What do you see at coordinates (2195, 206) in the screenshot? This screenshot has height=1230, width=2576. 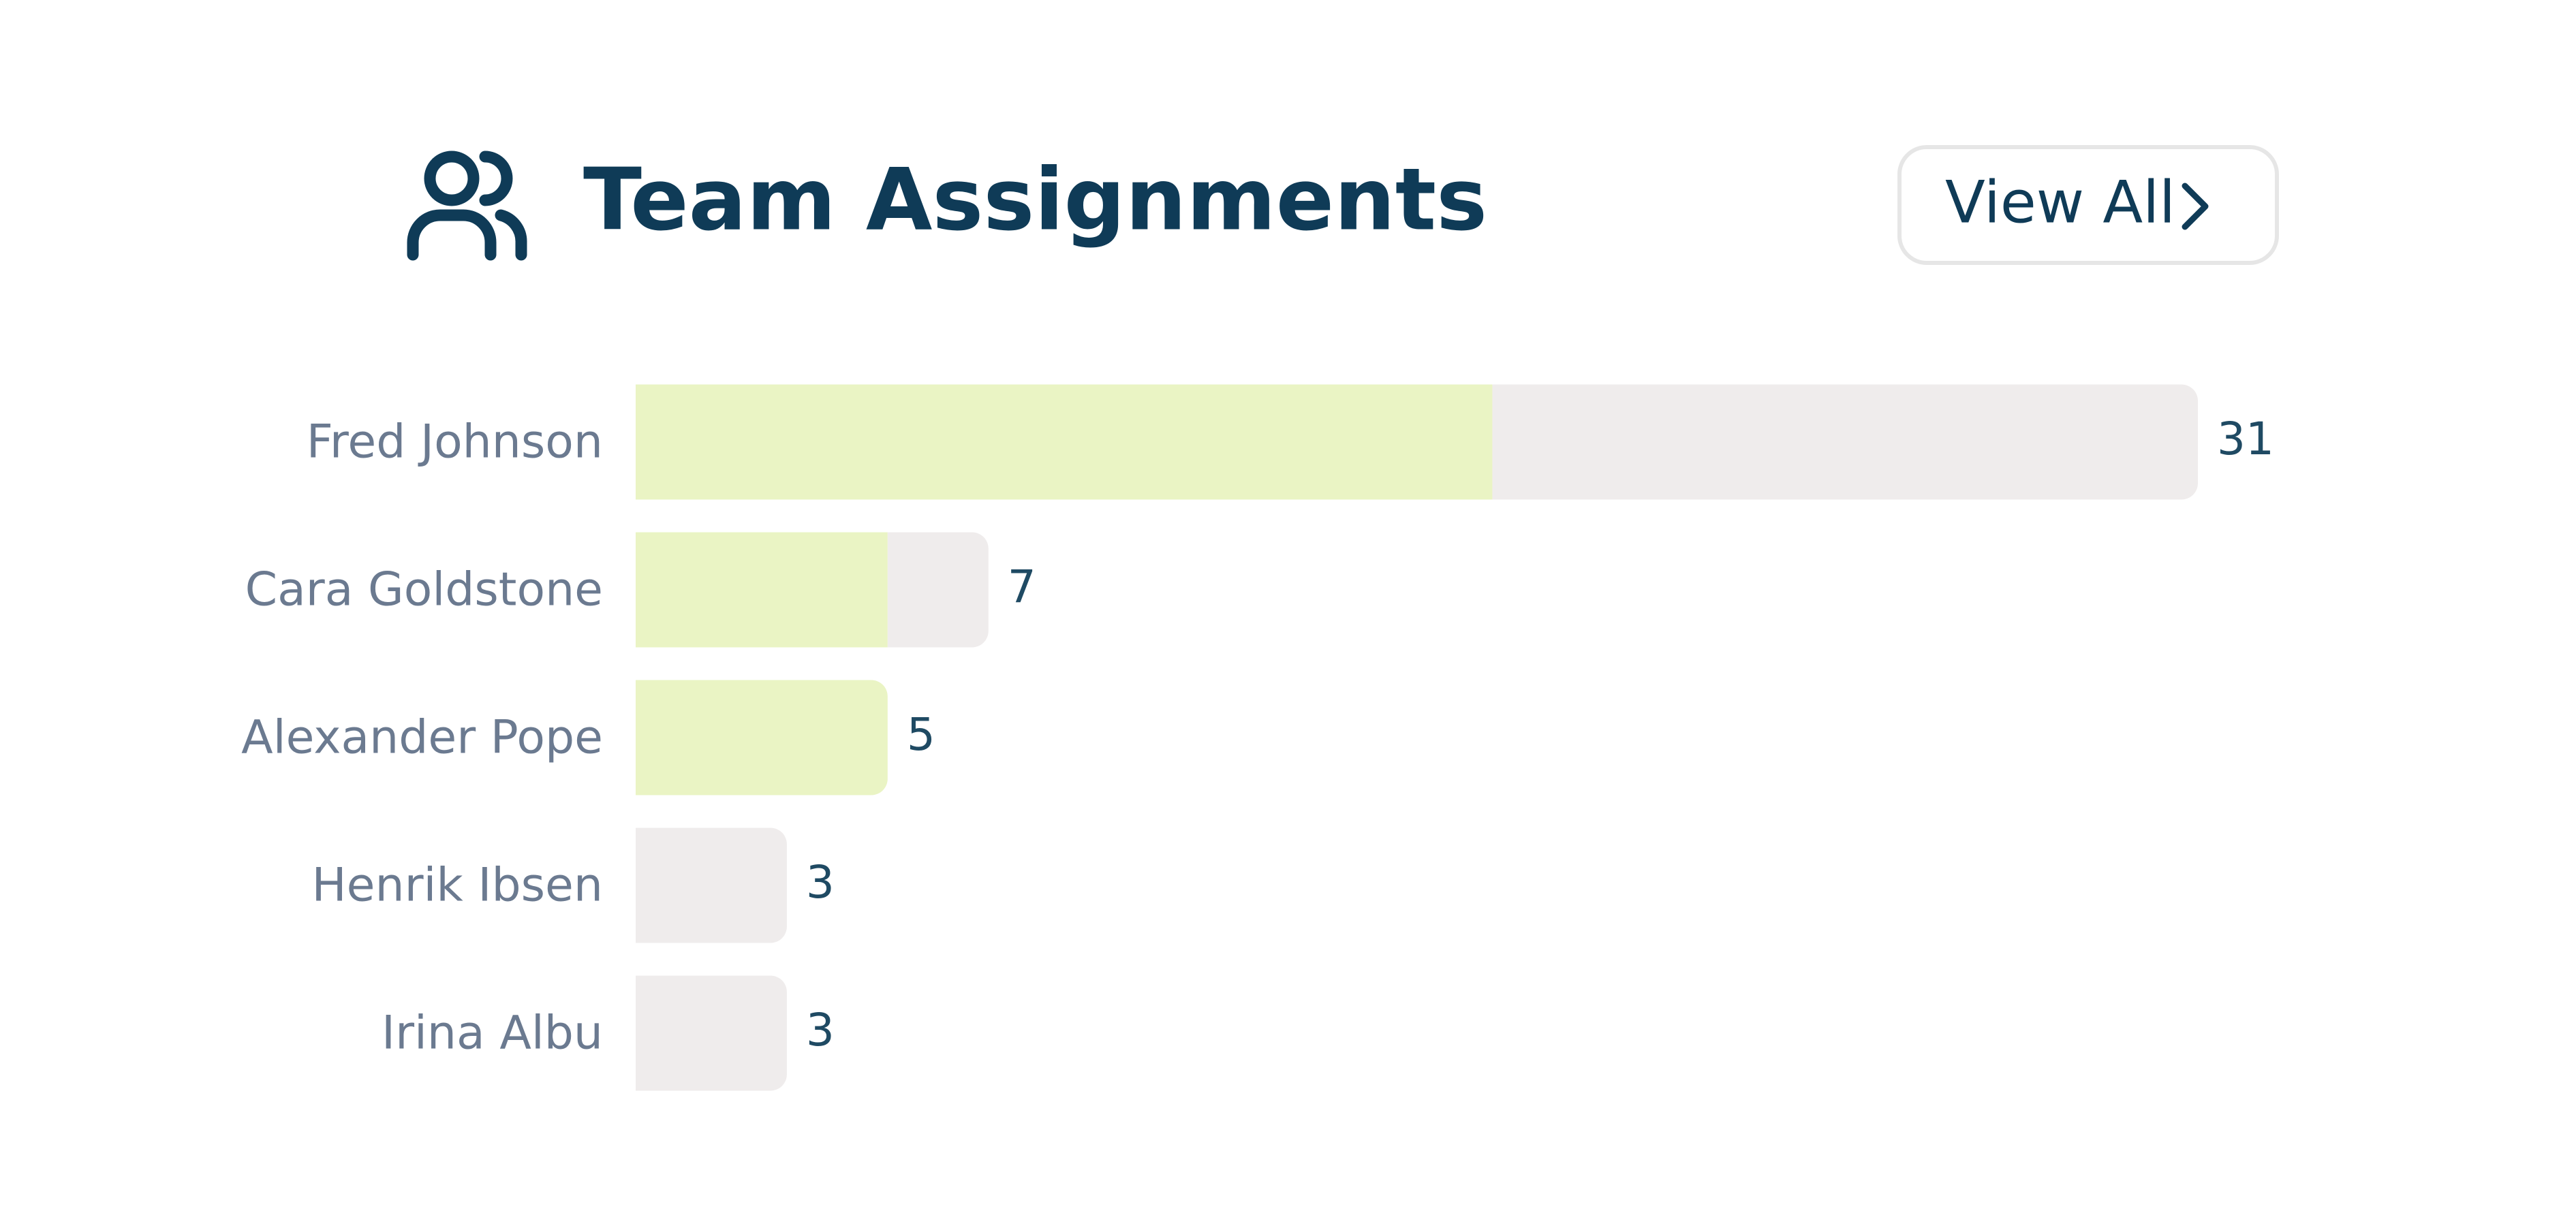 I see `chevron` at bounding box center [2195, 206].